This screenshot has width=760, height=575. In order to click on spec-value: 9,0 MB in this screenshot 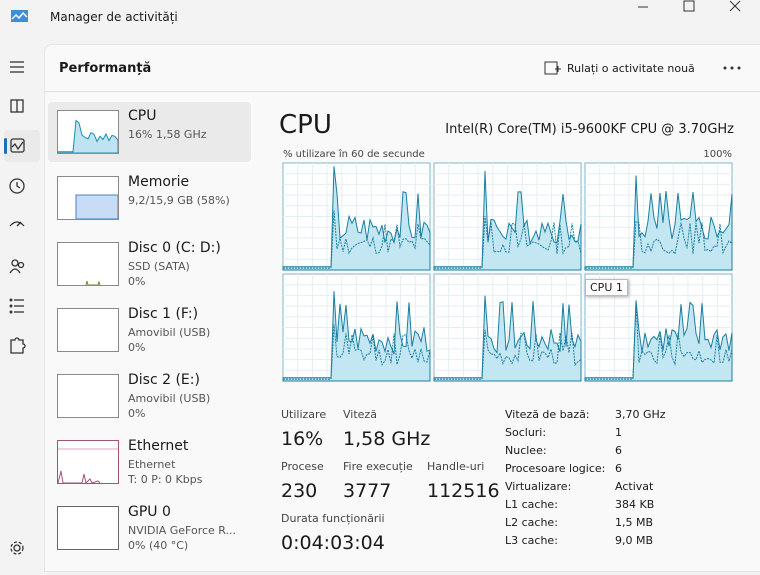, I will do `click(634, 540)`.